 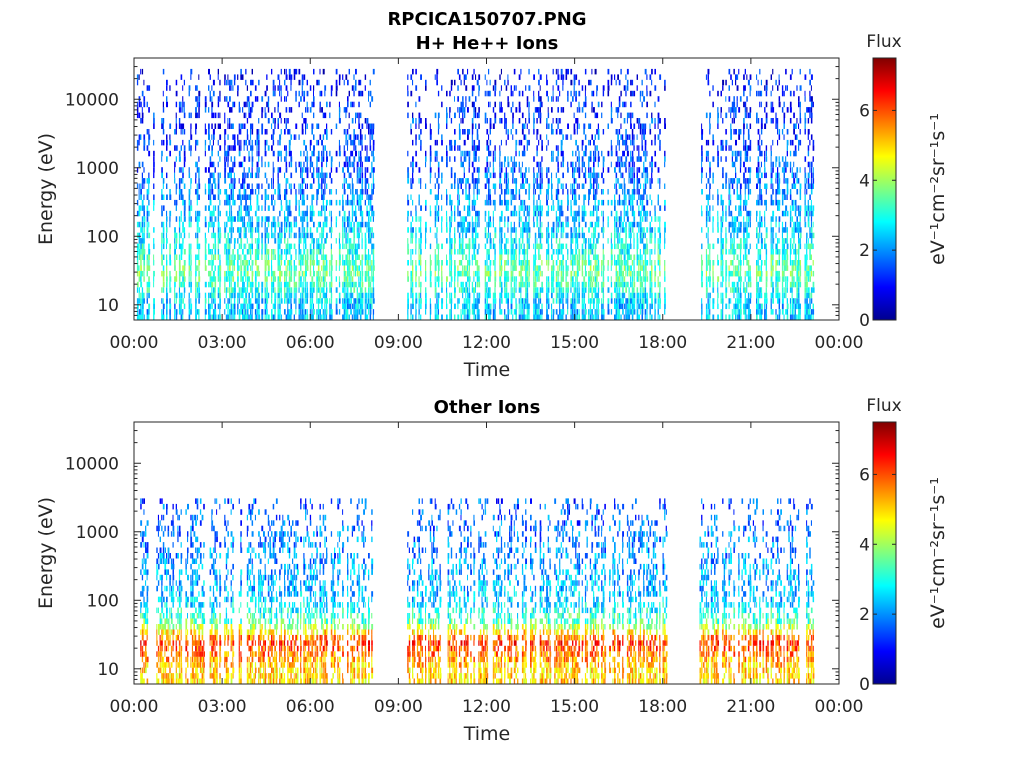 What do you see at coordinates (487, 43) in the screenshot?
I see `panel-title: H+ He++ Ions` at bounding box center [487, 43].